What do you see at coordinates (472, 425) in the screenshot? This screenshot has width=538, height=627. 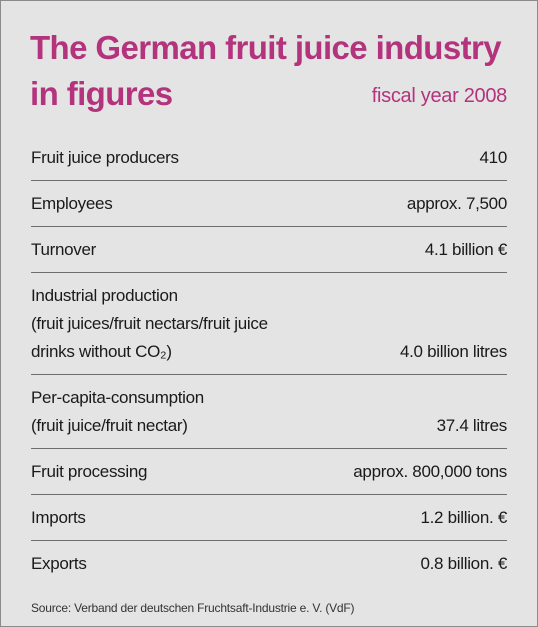 I see `row-value: 37.4 litres` at bounding box center [472, 425].